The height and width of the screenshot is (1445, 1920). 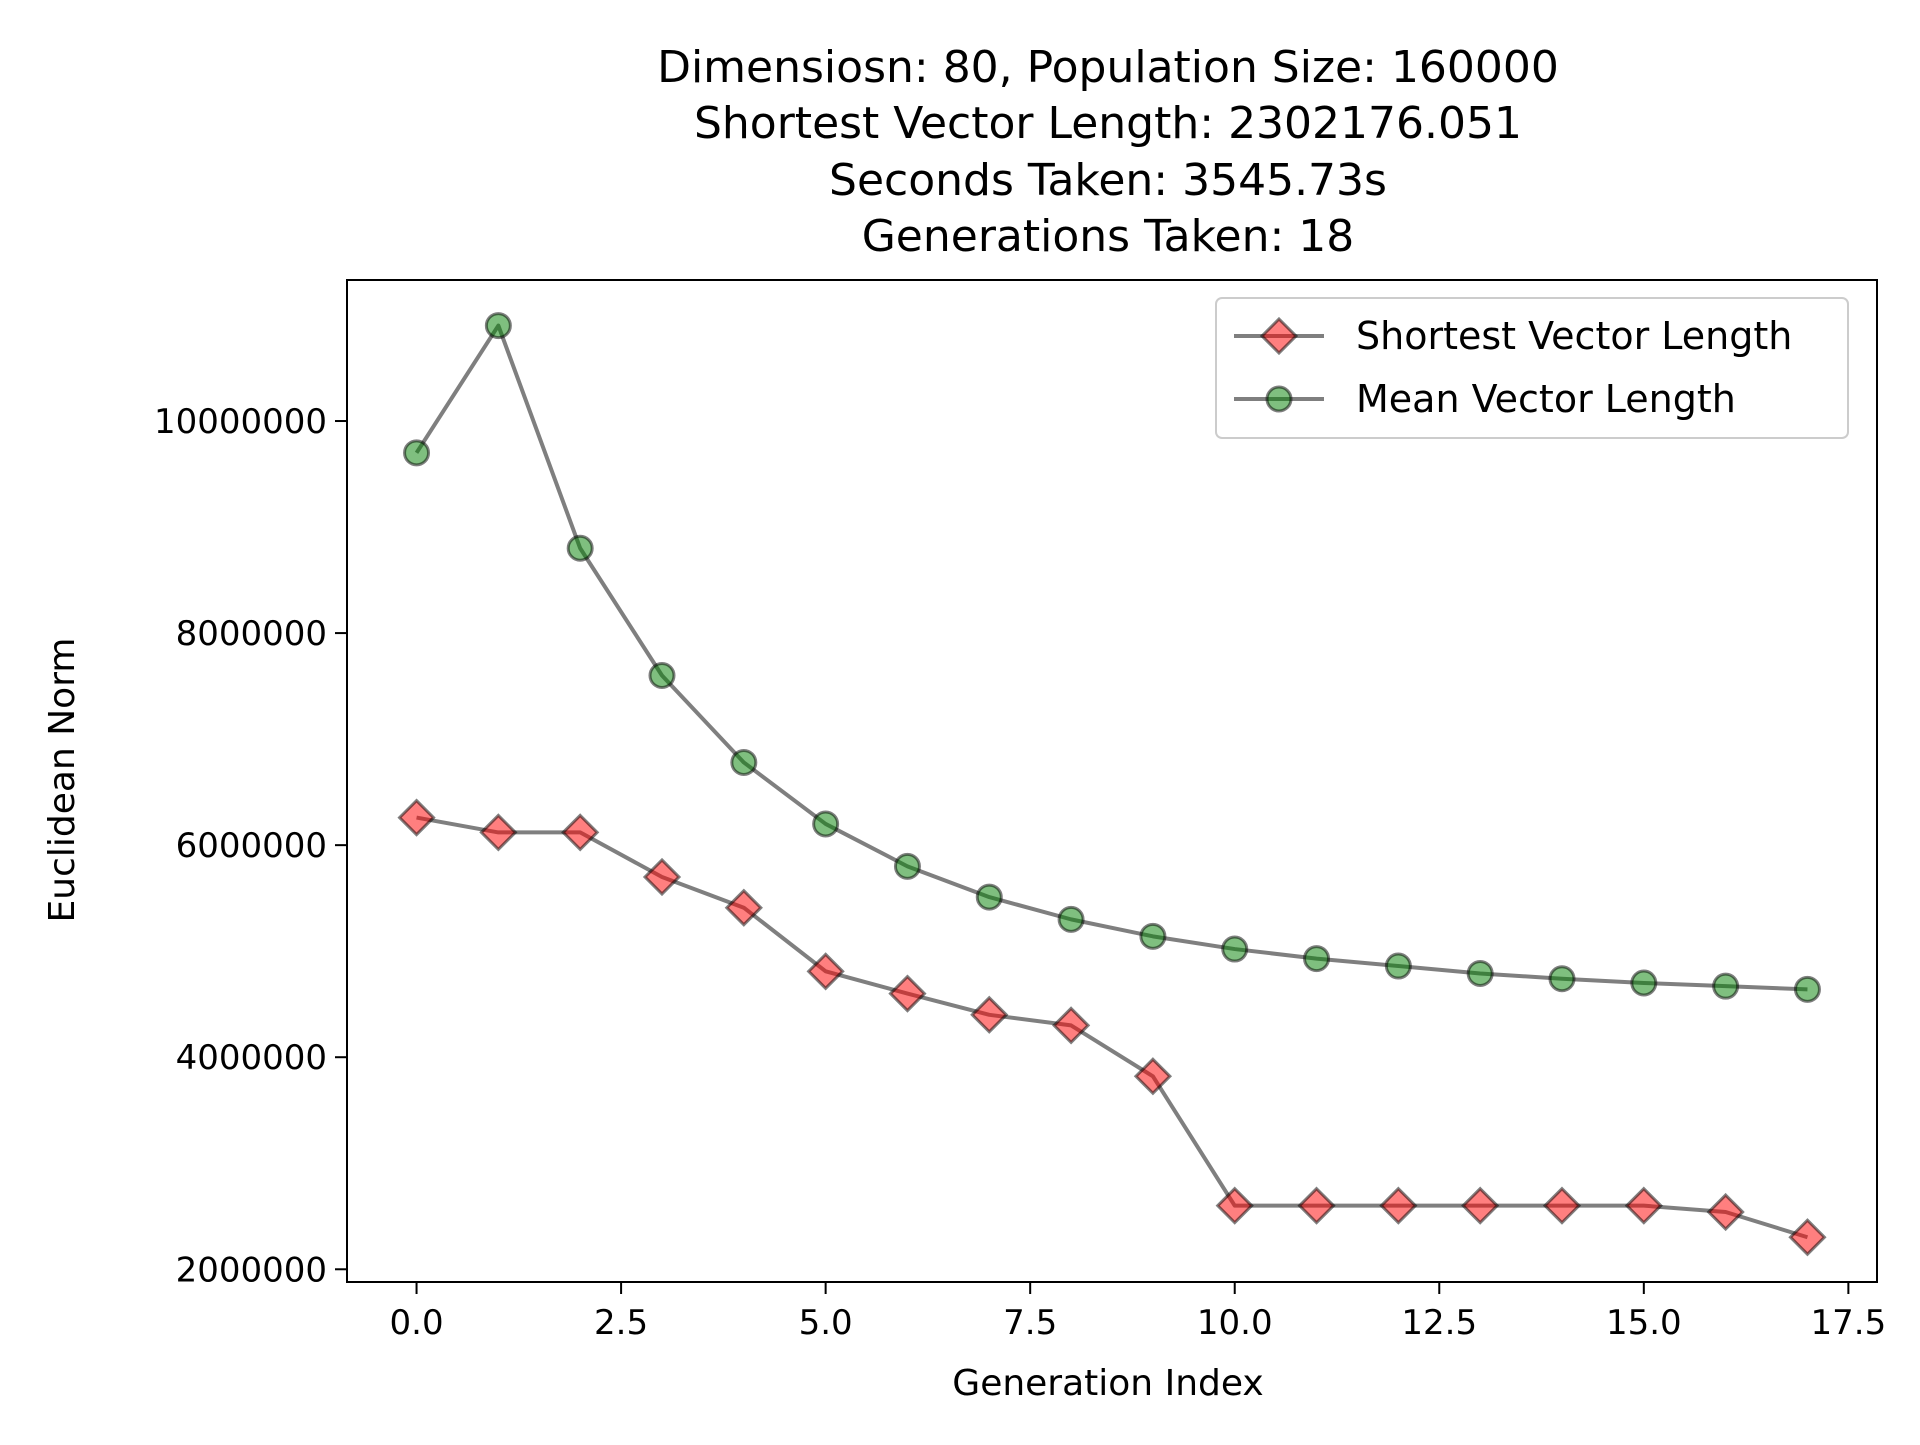 I want to click on legend-entry-shortest-vector-length: Shortest Vector Length, so click(x=1513, y=336).